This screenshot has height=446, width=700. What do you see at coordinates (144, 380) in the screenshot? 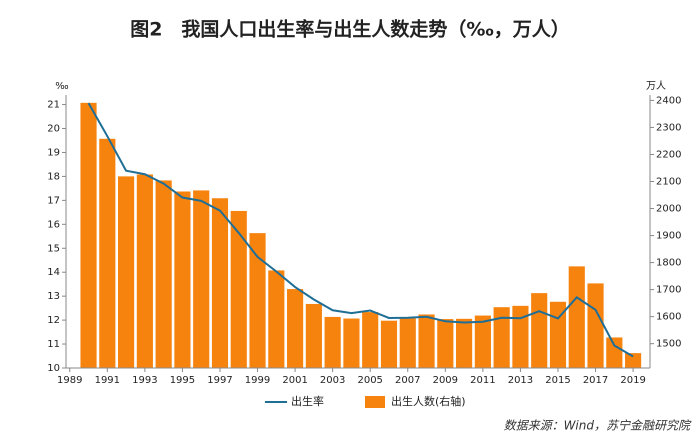
I see `x-tick-label: 1993` at bounding box center [144, 380].